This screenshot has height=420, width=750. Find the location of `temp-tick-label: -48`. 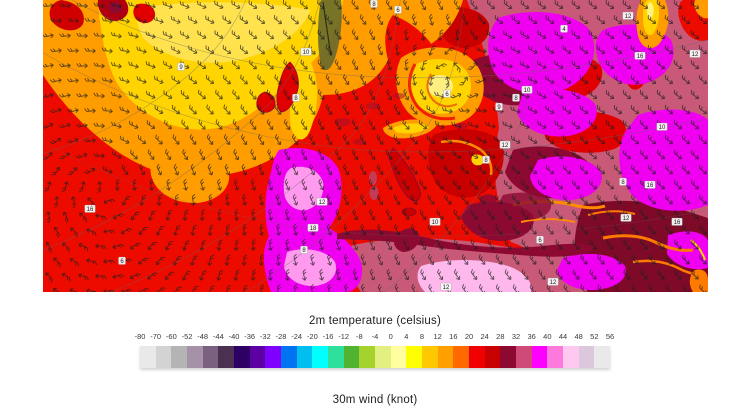

temp-tick-label: -48 is located at coordinates (203, 336).